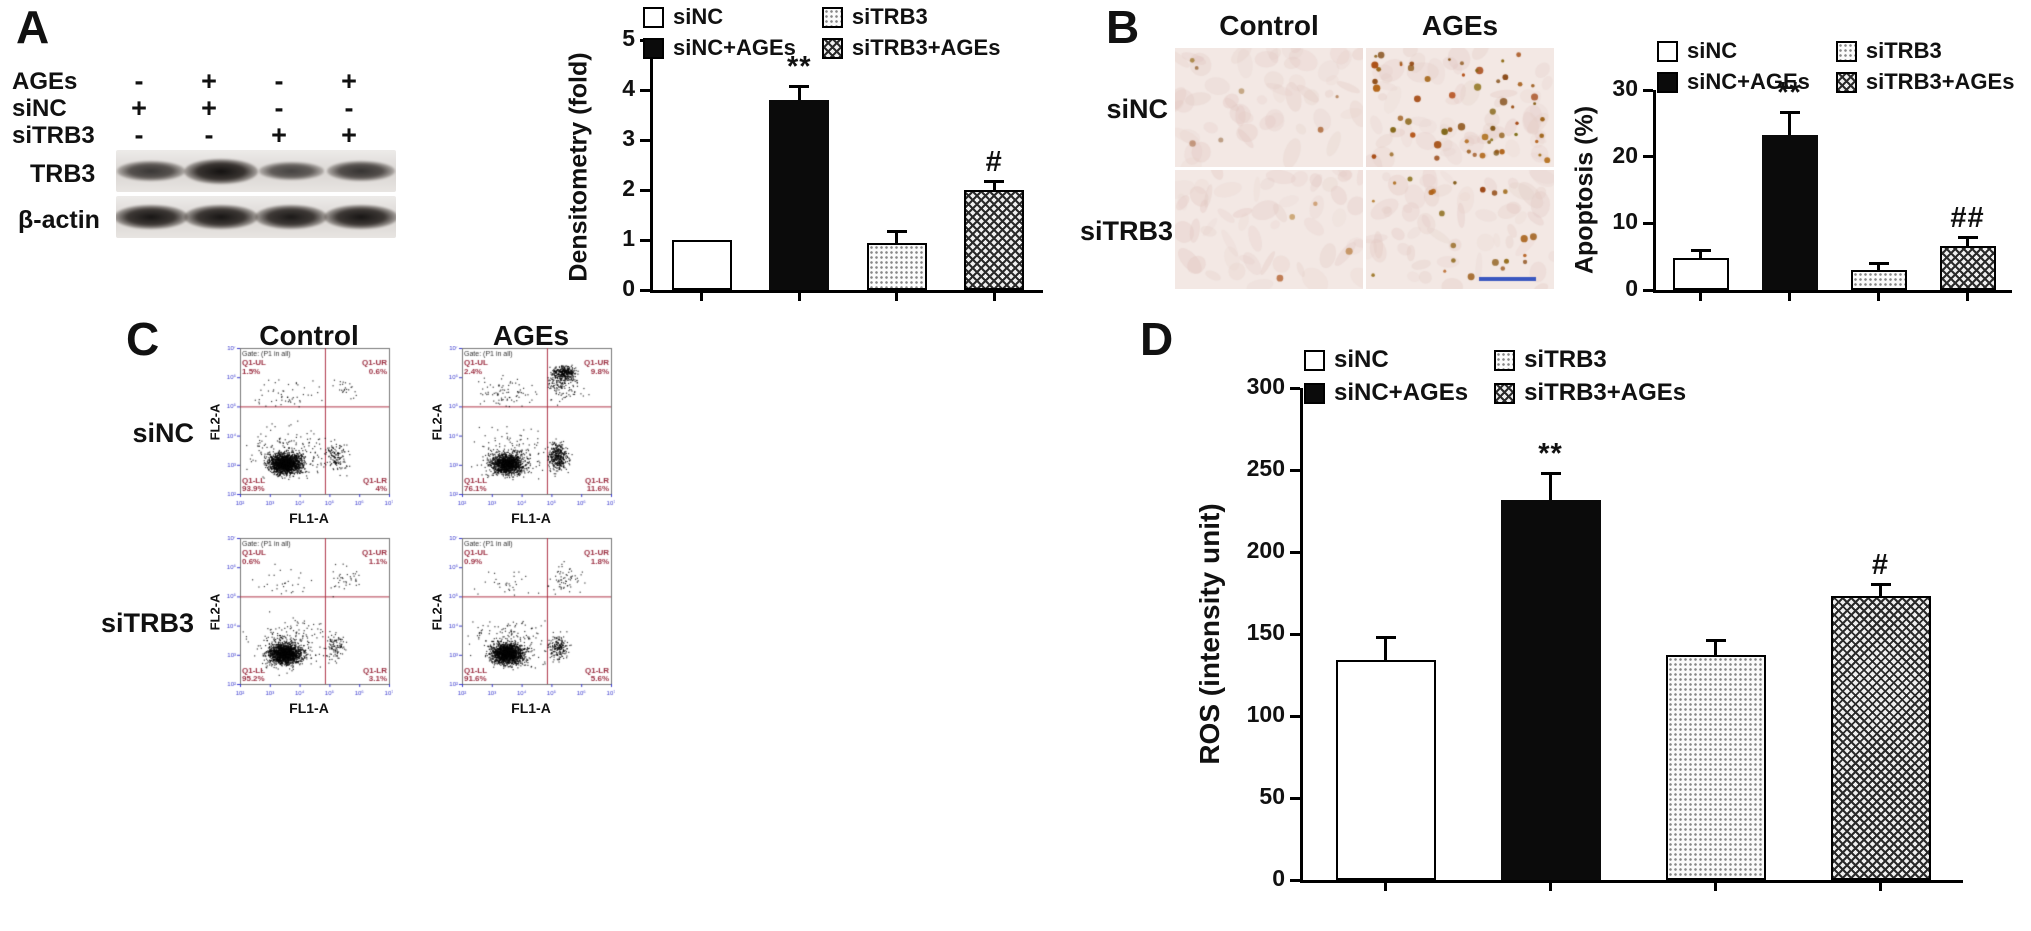 This screenshot has width=2031, height=931. I want to click on flow-plot-sitrb3-control: FL2-A FL1-A, so click(309, 632).